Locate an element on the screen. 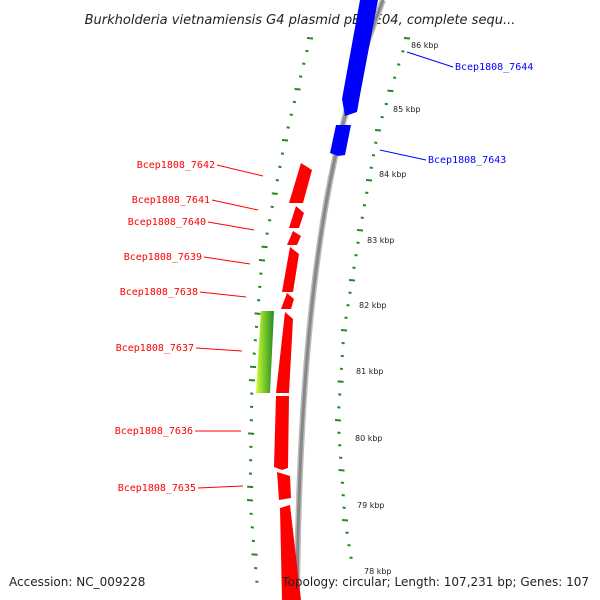 The height and width of the screenshot is (600, 600). gene-label-Bcep1808_7638: Bcep1808_7638 is located at coordinates (159, 292).